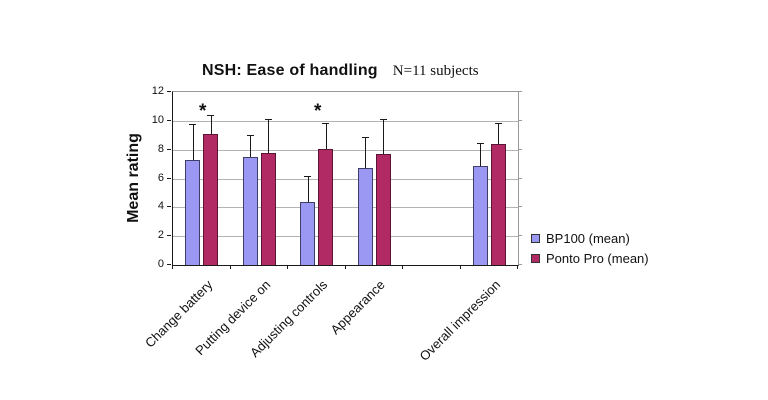  Describe the element at coordinates (157, 119) in the screenshot. I see `y-tick-label: 10` at that location.